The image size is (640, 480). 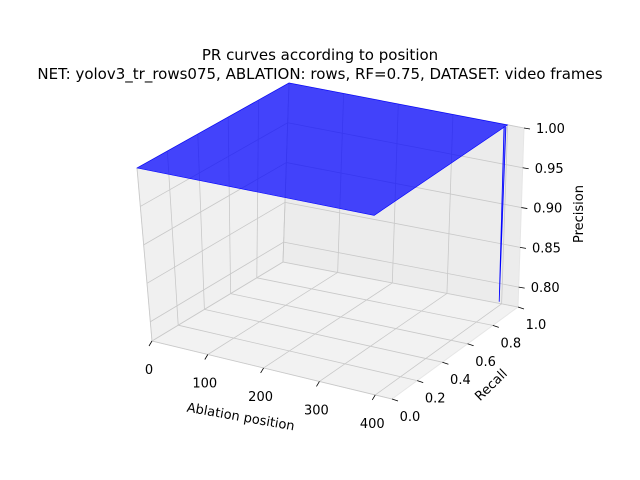 What do you see at coordinates (505, 214) in the screenshot?
I see `grid-x-back` at bounding box center [505, 214].